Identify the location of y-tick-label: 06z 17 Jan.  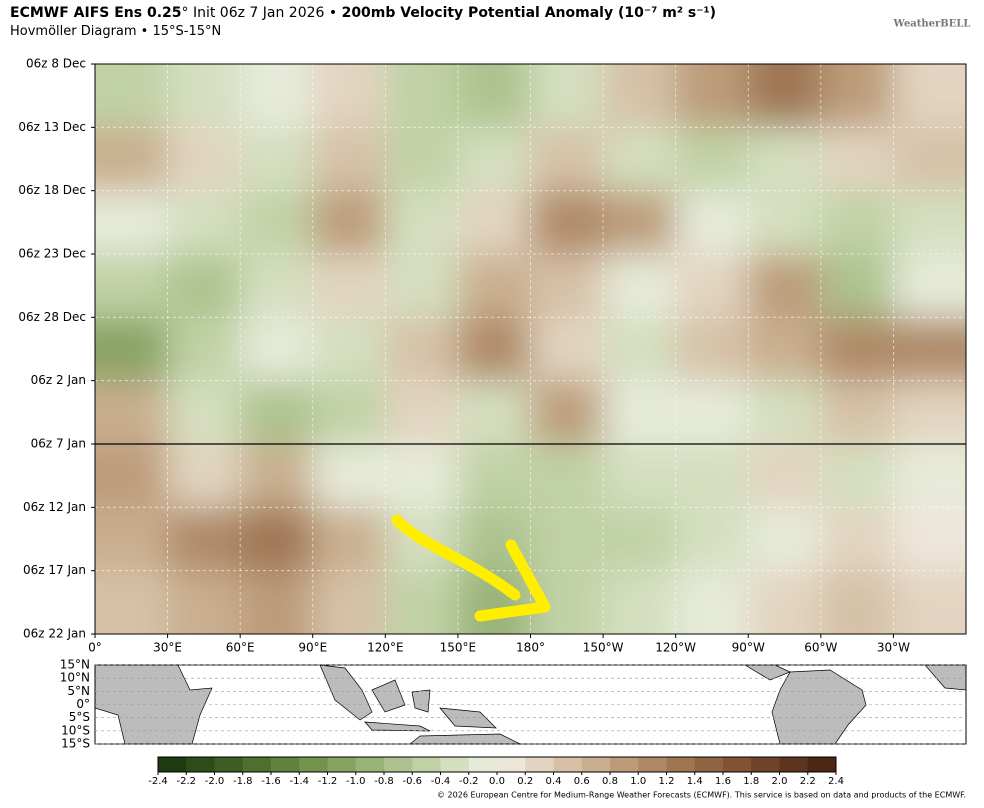
(54, 570).